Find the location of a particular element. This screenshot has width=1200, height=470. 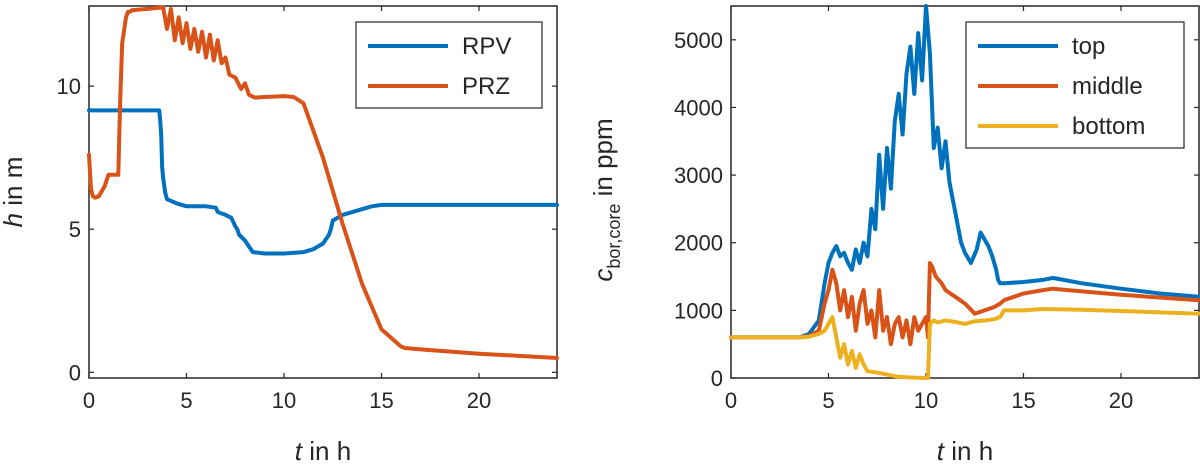

left-x-tick-label: 15 is located at coordinates (381, 400).